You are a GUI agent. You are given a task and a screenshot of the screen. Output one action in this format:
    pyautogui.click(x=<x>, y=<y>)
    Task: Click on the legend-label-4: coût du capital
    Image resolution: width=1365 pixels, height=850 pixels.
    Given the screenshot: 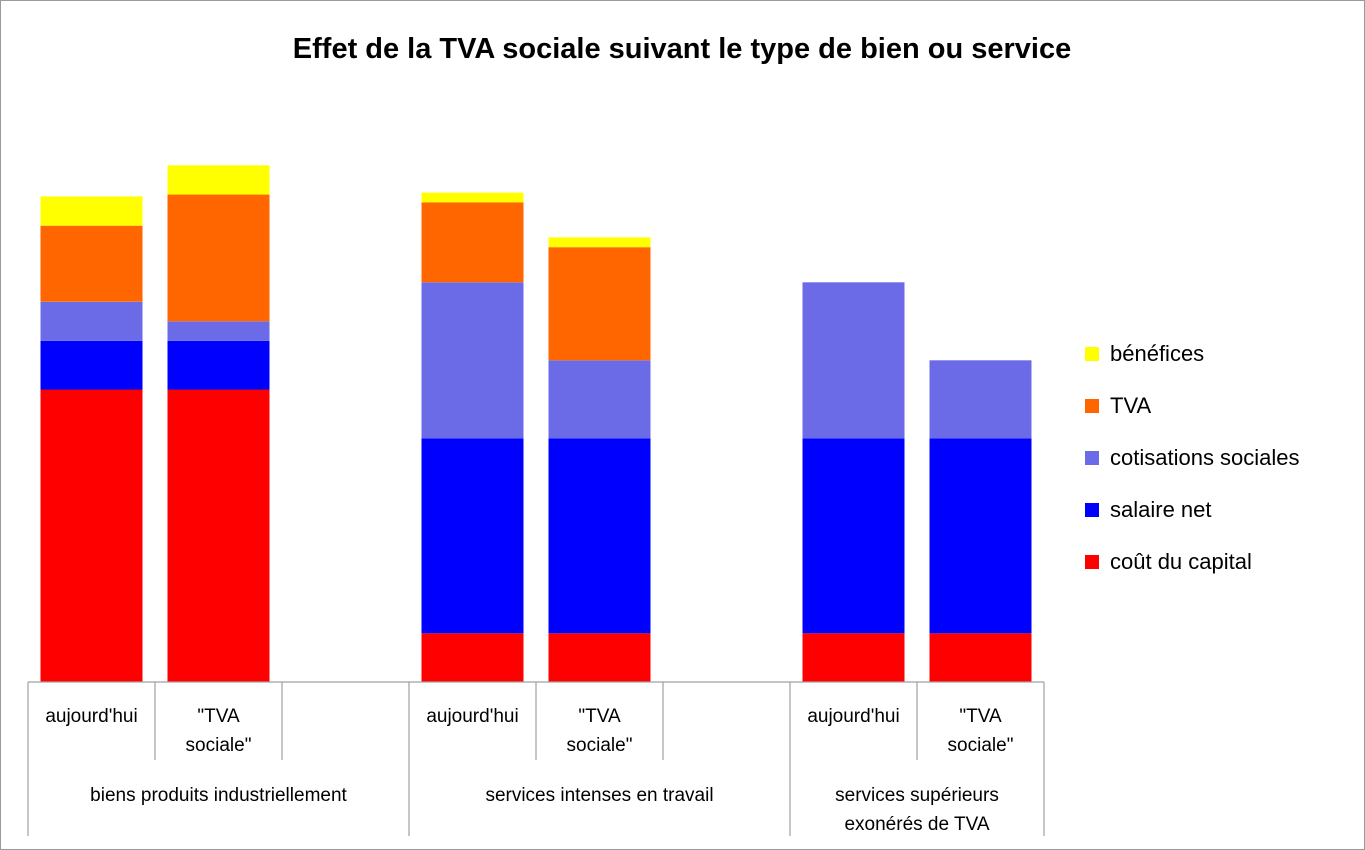 What is the action you would take?
    pyautogui.click(x=1181, y=561)
    